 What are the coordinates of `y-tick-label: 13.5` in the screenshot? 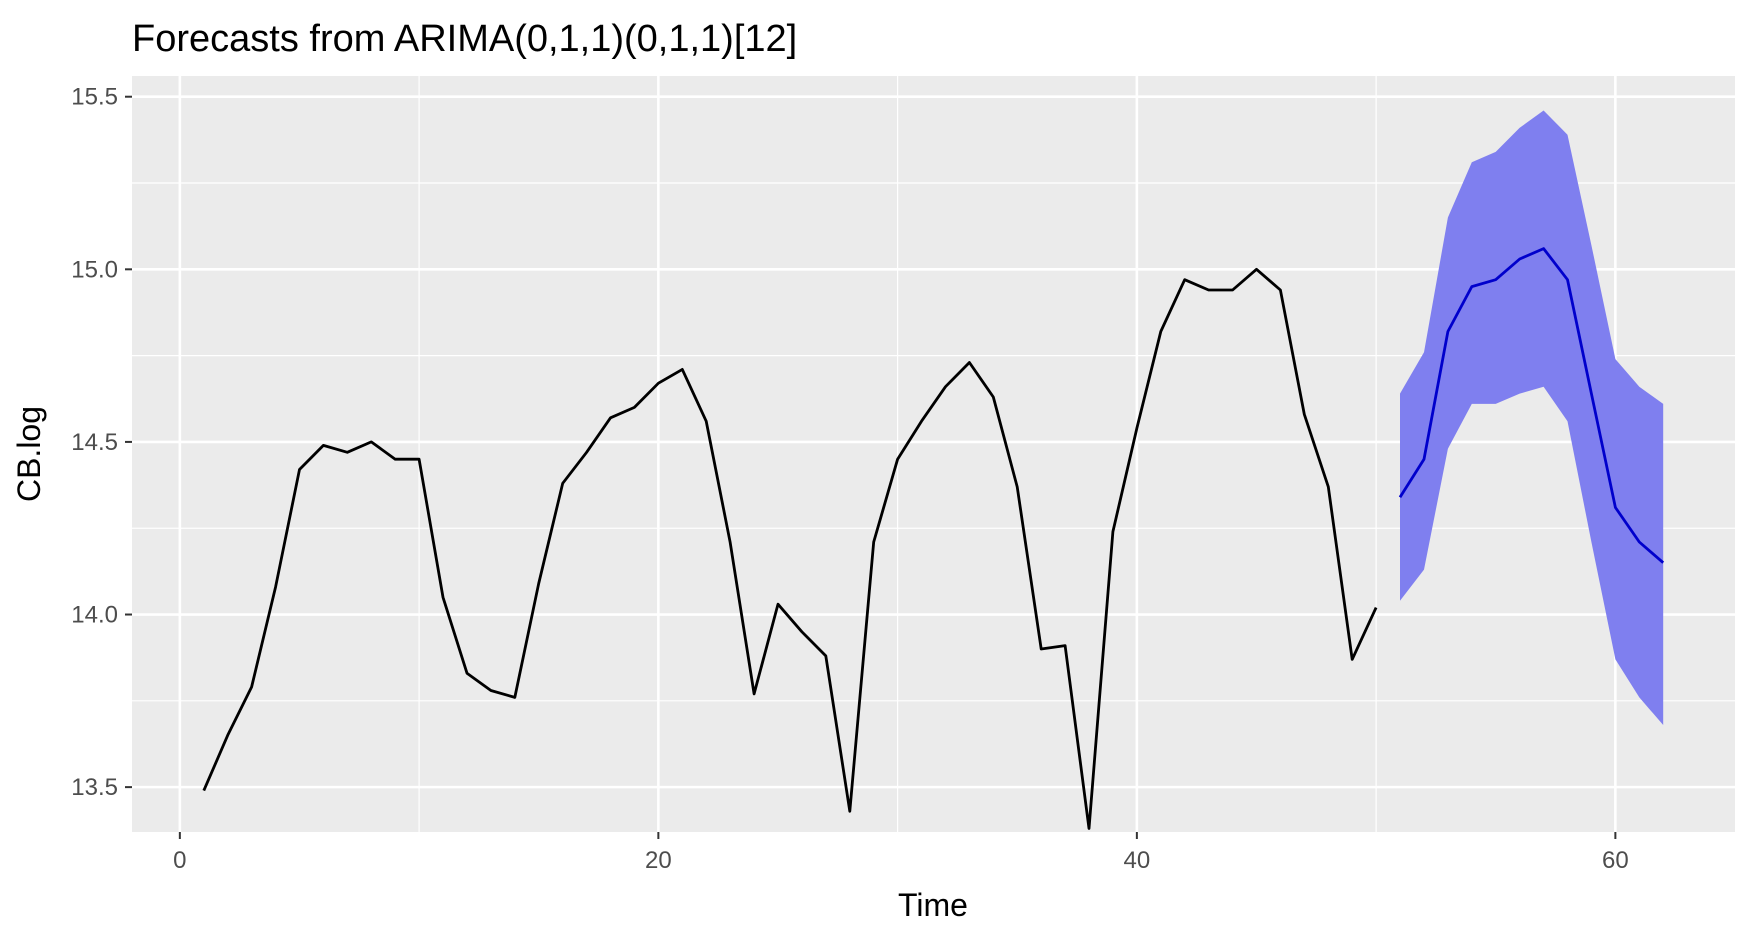 It's located at (94, 787).